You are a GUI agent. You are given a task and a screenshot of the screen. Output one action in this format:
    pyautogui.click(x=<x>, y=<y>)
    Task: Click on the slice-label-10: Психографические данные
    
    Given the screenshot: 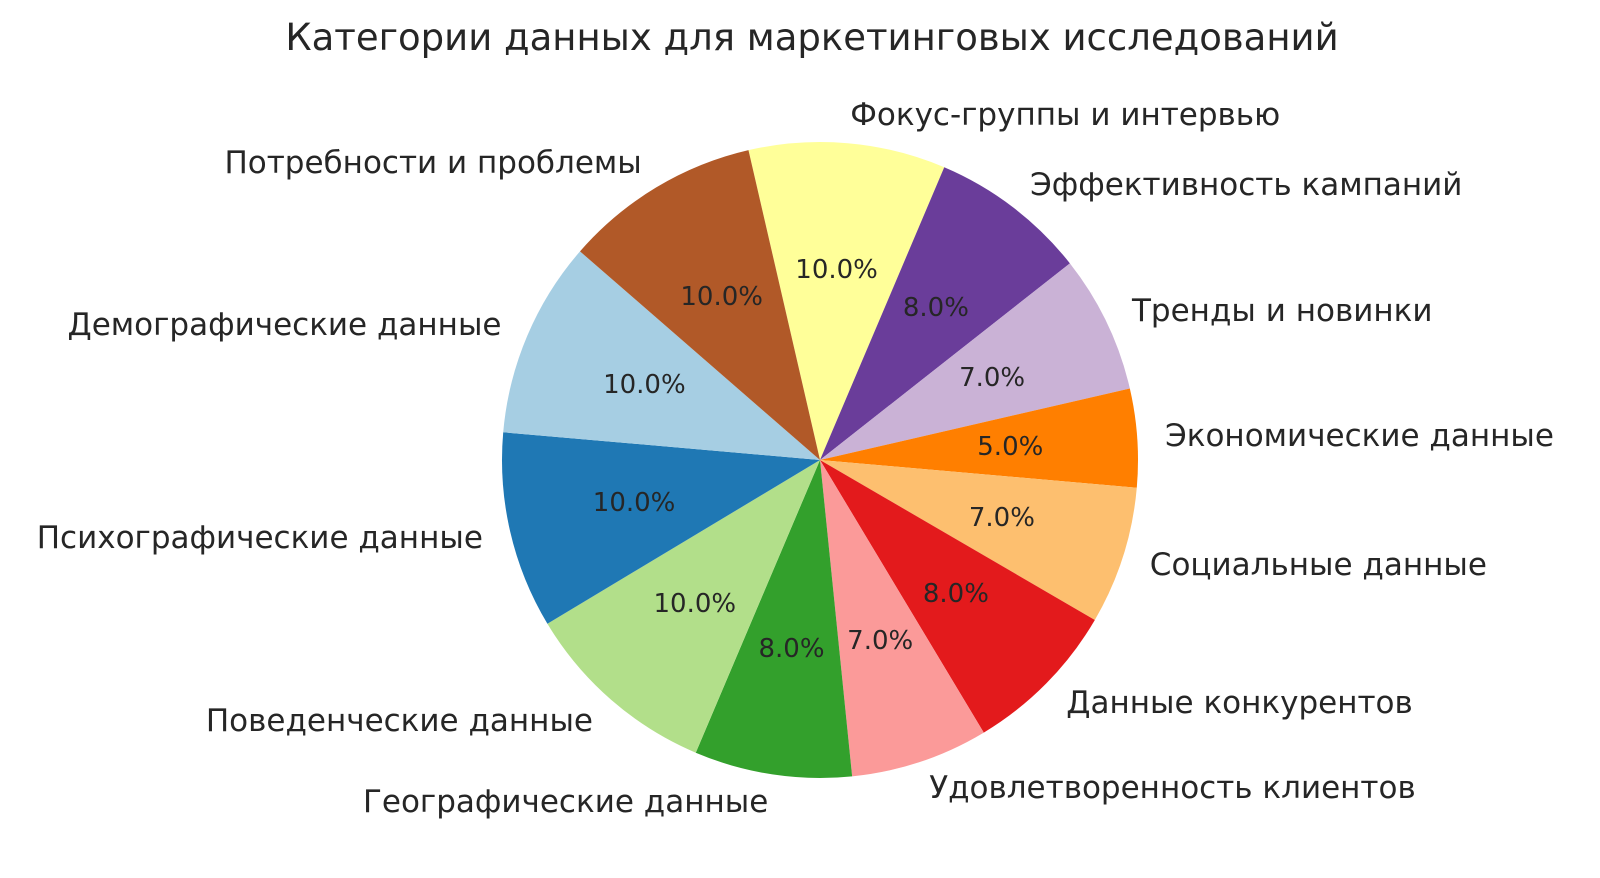 What is the action you would take?
    pyautogui.click(x=259, y=537)
    